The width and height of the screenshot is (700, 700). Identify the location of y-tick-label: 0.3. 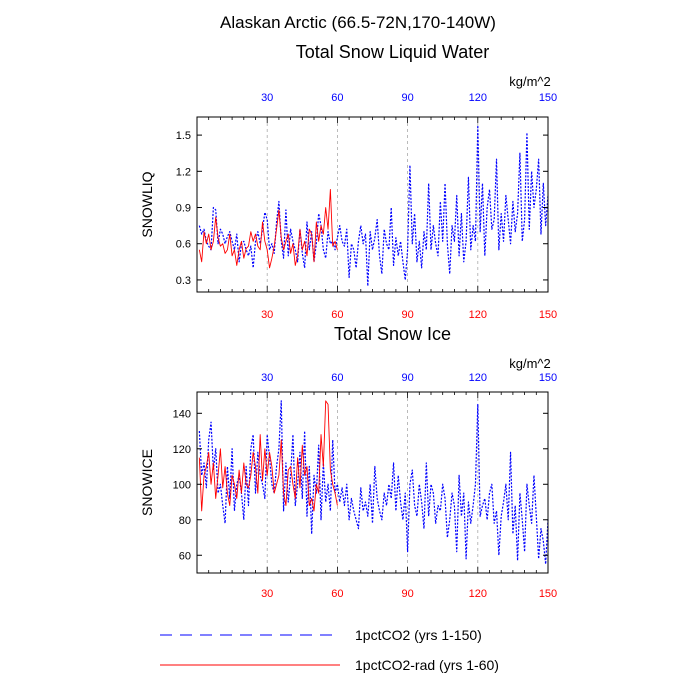
(183, 281).